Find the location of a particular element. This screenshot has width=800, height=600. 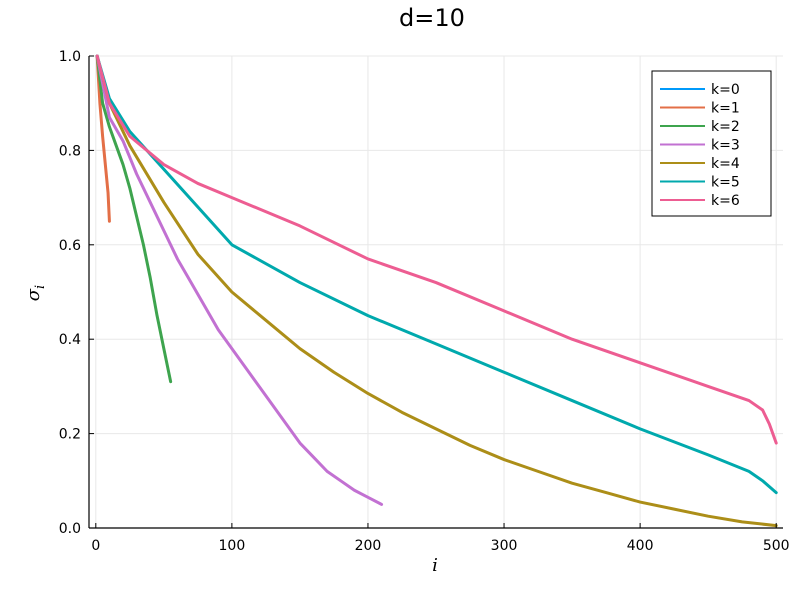

x-axis-ticks: 0 100 200 300 400 500 is located at coordinates (440, 538).